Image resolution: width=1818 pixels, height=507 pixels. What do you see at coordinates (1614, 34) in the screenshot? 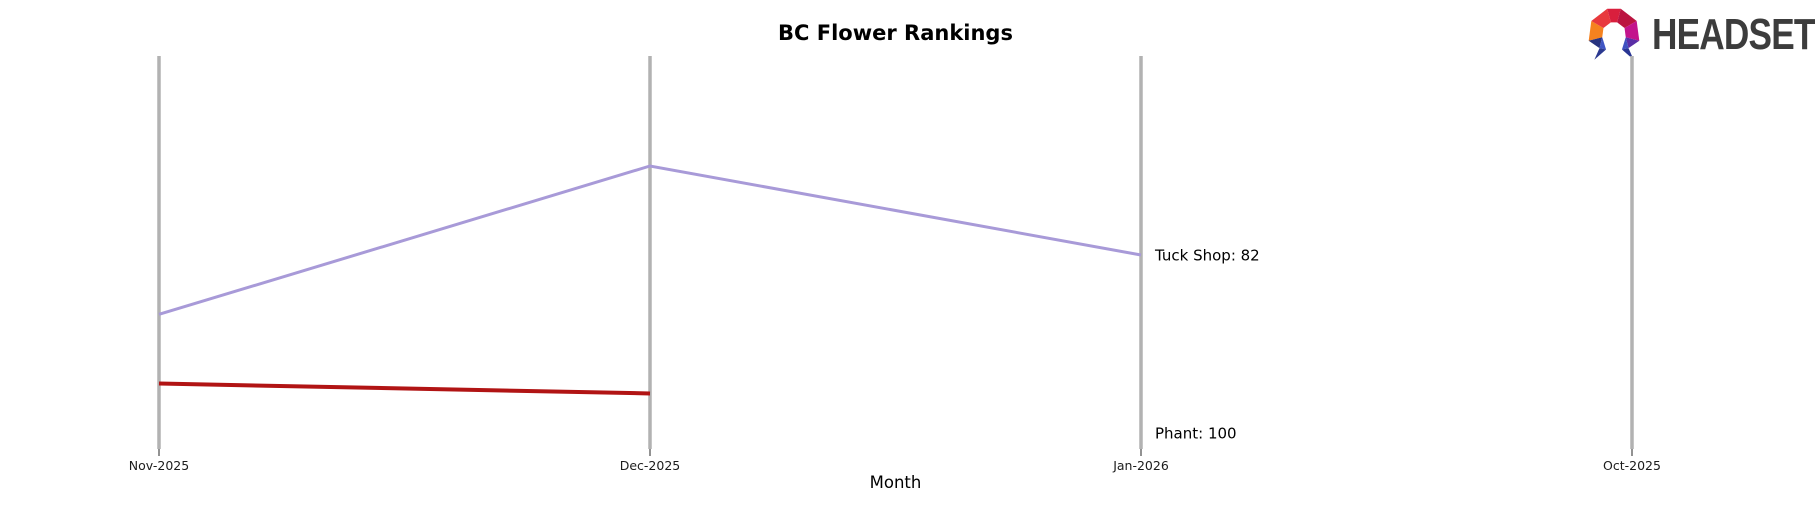
I see `headset-logo-icon` at bounding box center [1614, 34].